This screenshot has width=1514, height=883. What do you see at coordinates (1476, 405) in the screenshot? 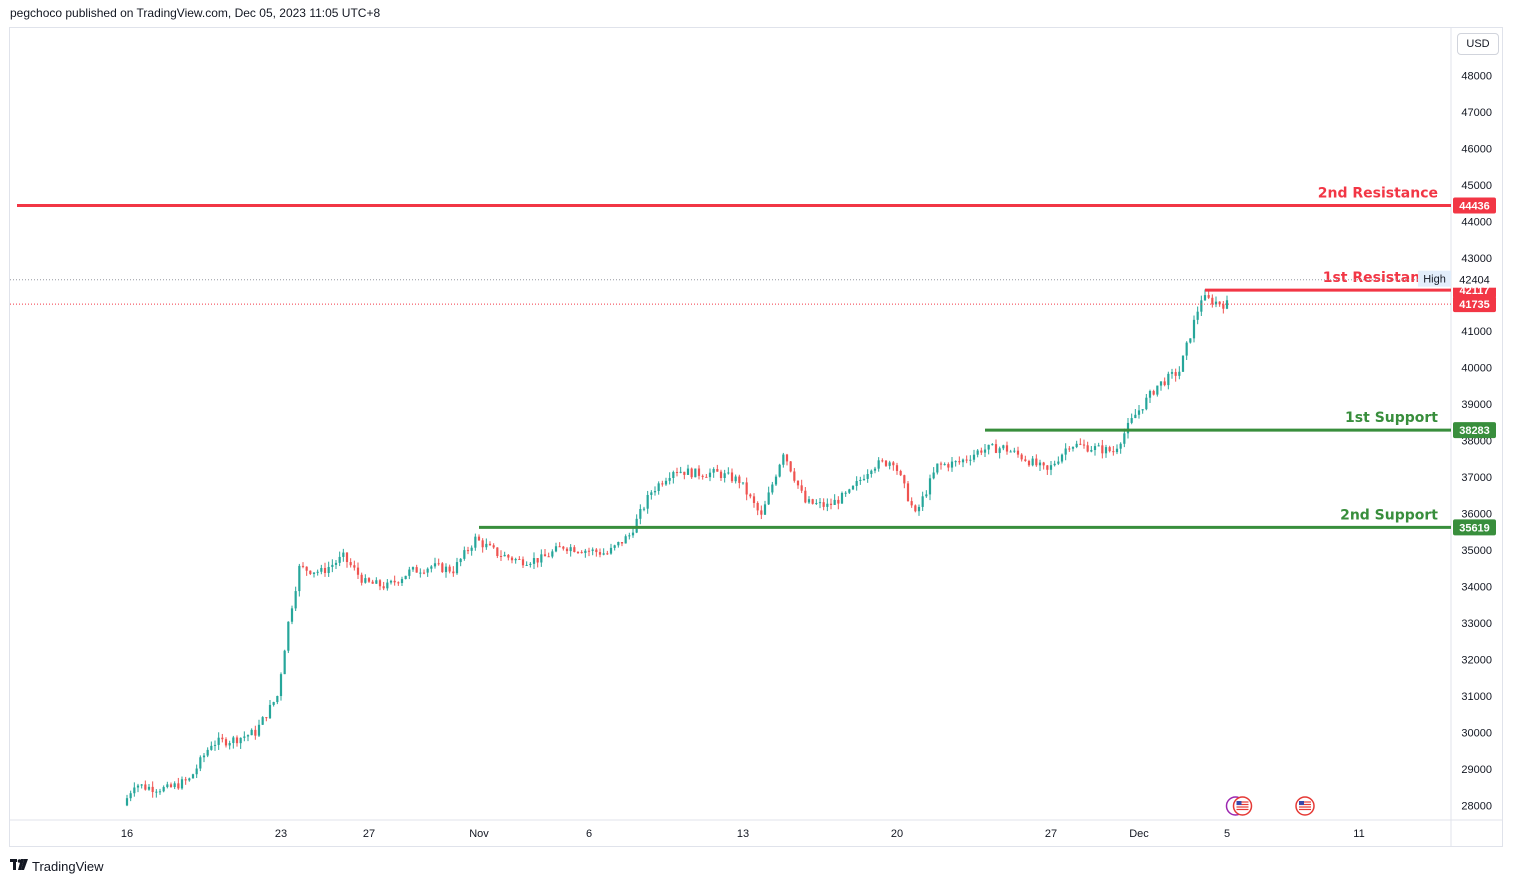
I see `price-tick-label: 39000` at bounding box center [1476, 405].